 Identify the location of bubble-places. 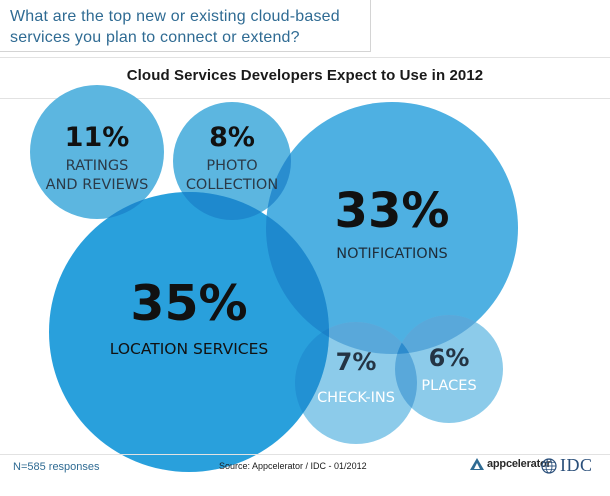
(449, 369).